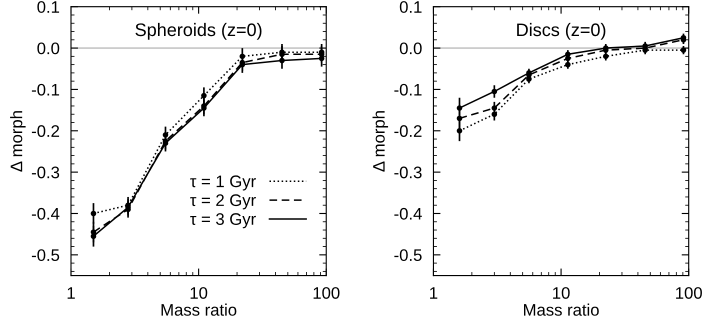 The height and width of the screenshot is (336, 710). What do you see at coordinates (223, 202) in the screenshot?
I see `legend-label: τ = 2 Gyr` at bounding box center [223, 202].